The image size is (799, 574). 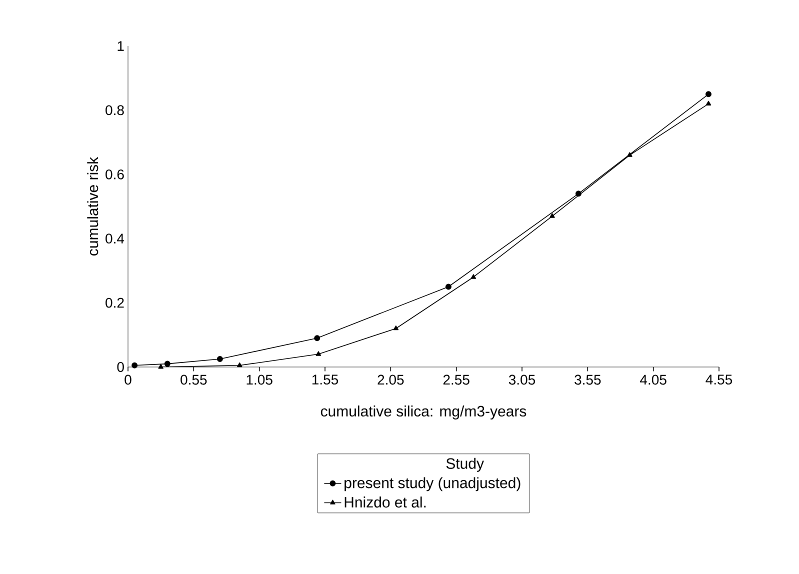 I want to click on x-tick-label: 0, so click(x=128, y=379).